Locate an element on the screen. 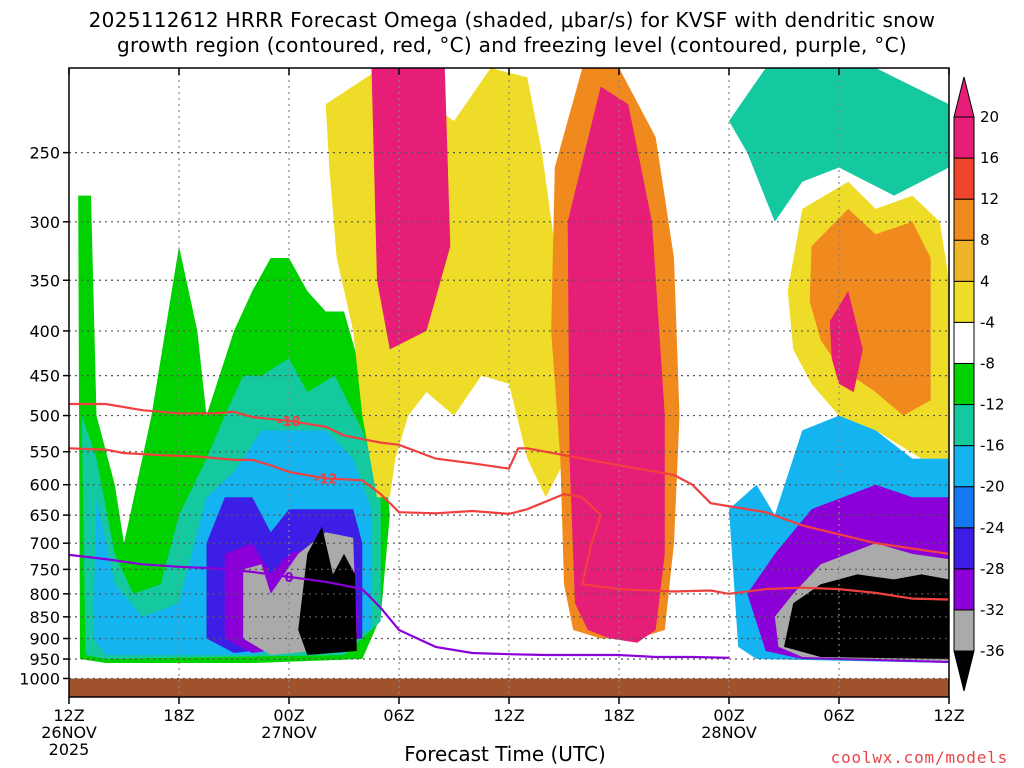 Image resolution: width=1024 pixels, height=768 pixels. y-tick-label: 800 is located at coordinates (44, 594).